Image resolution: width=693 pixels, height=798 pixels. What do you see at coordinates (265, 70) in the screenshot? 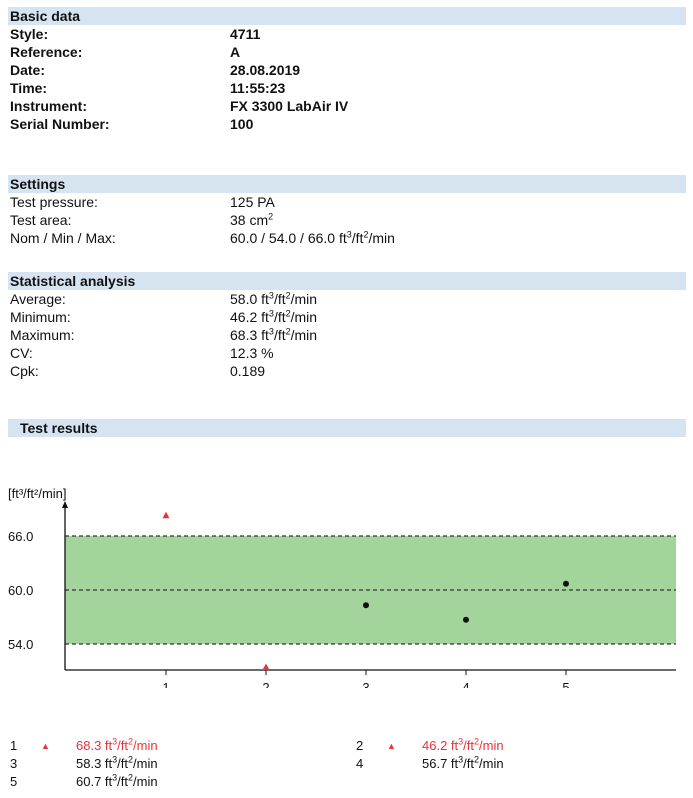
I see `date-value: 28.08.2019` at bounding box center [265, 70].